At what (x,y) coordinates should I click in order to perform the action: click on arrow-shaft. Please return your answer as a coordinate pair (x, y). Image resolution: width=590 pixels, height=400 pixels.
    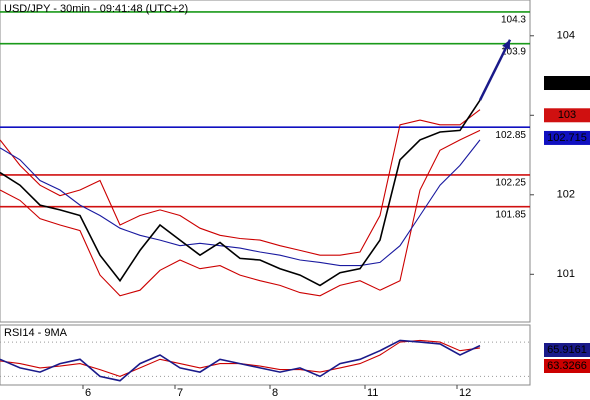
    Looking at the image, I should click on (495, 70).